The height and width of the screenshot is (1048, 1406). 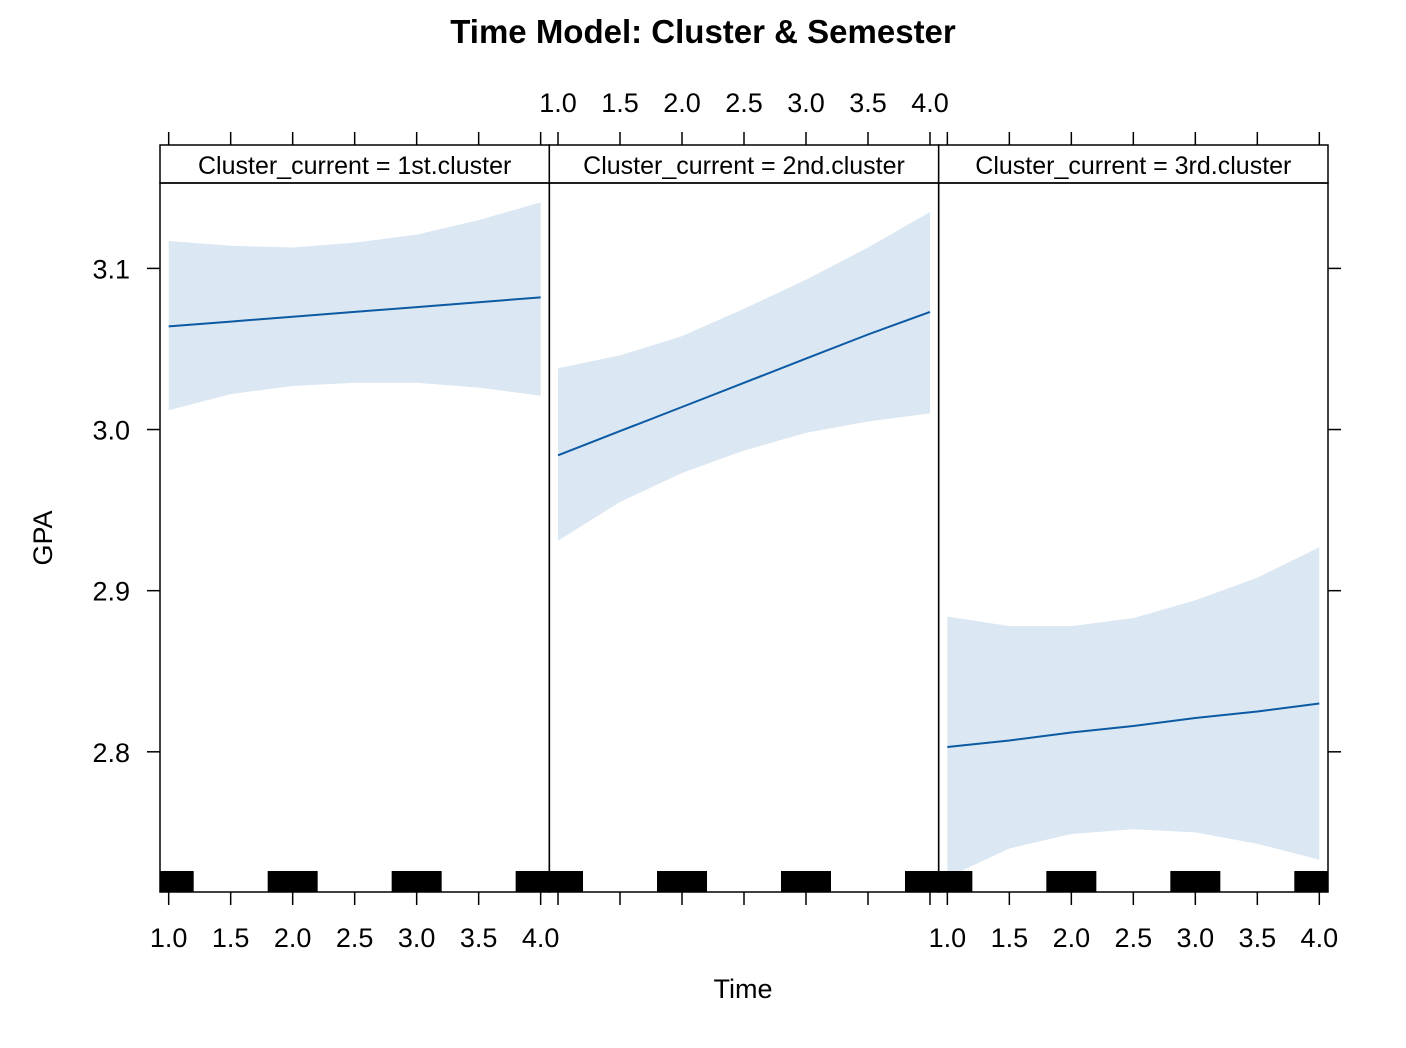 What do you see at coordinates (111, 431) in the screenshot?
I see `y-tick-label: 3.0` at bounding box center [111, 431].